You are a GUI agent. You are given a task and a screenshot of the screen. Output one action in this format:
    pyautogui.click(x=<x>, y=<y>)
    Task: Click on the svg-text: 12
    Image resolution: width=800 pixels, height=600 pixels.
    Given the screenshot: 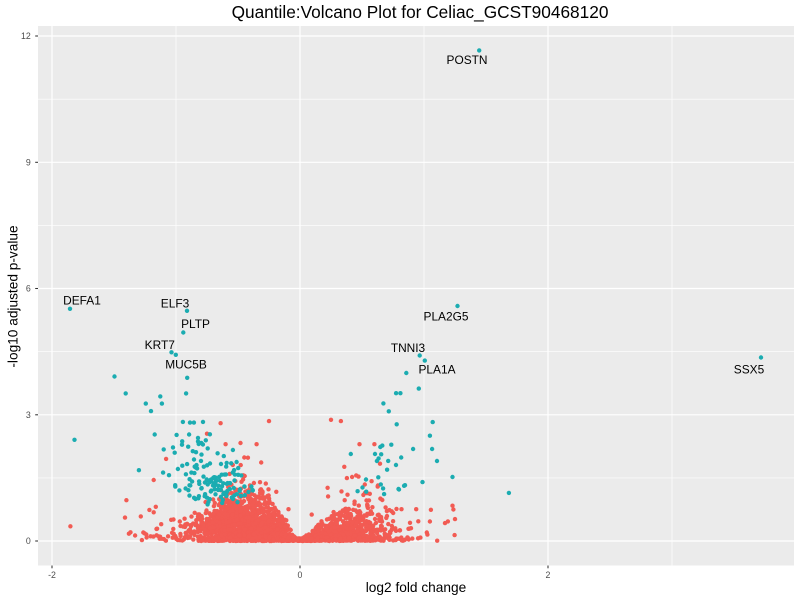 What is the action you would take?
    pyautogui.click(x=26, y=36)
    